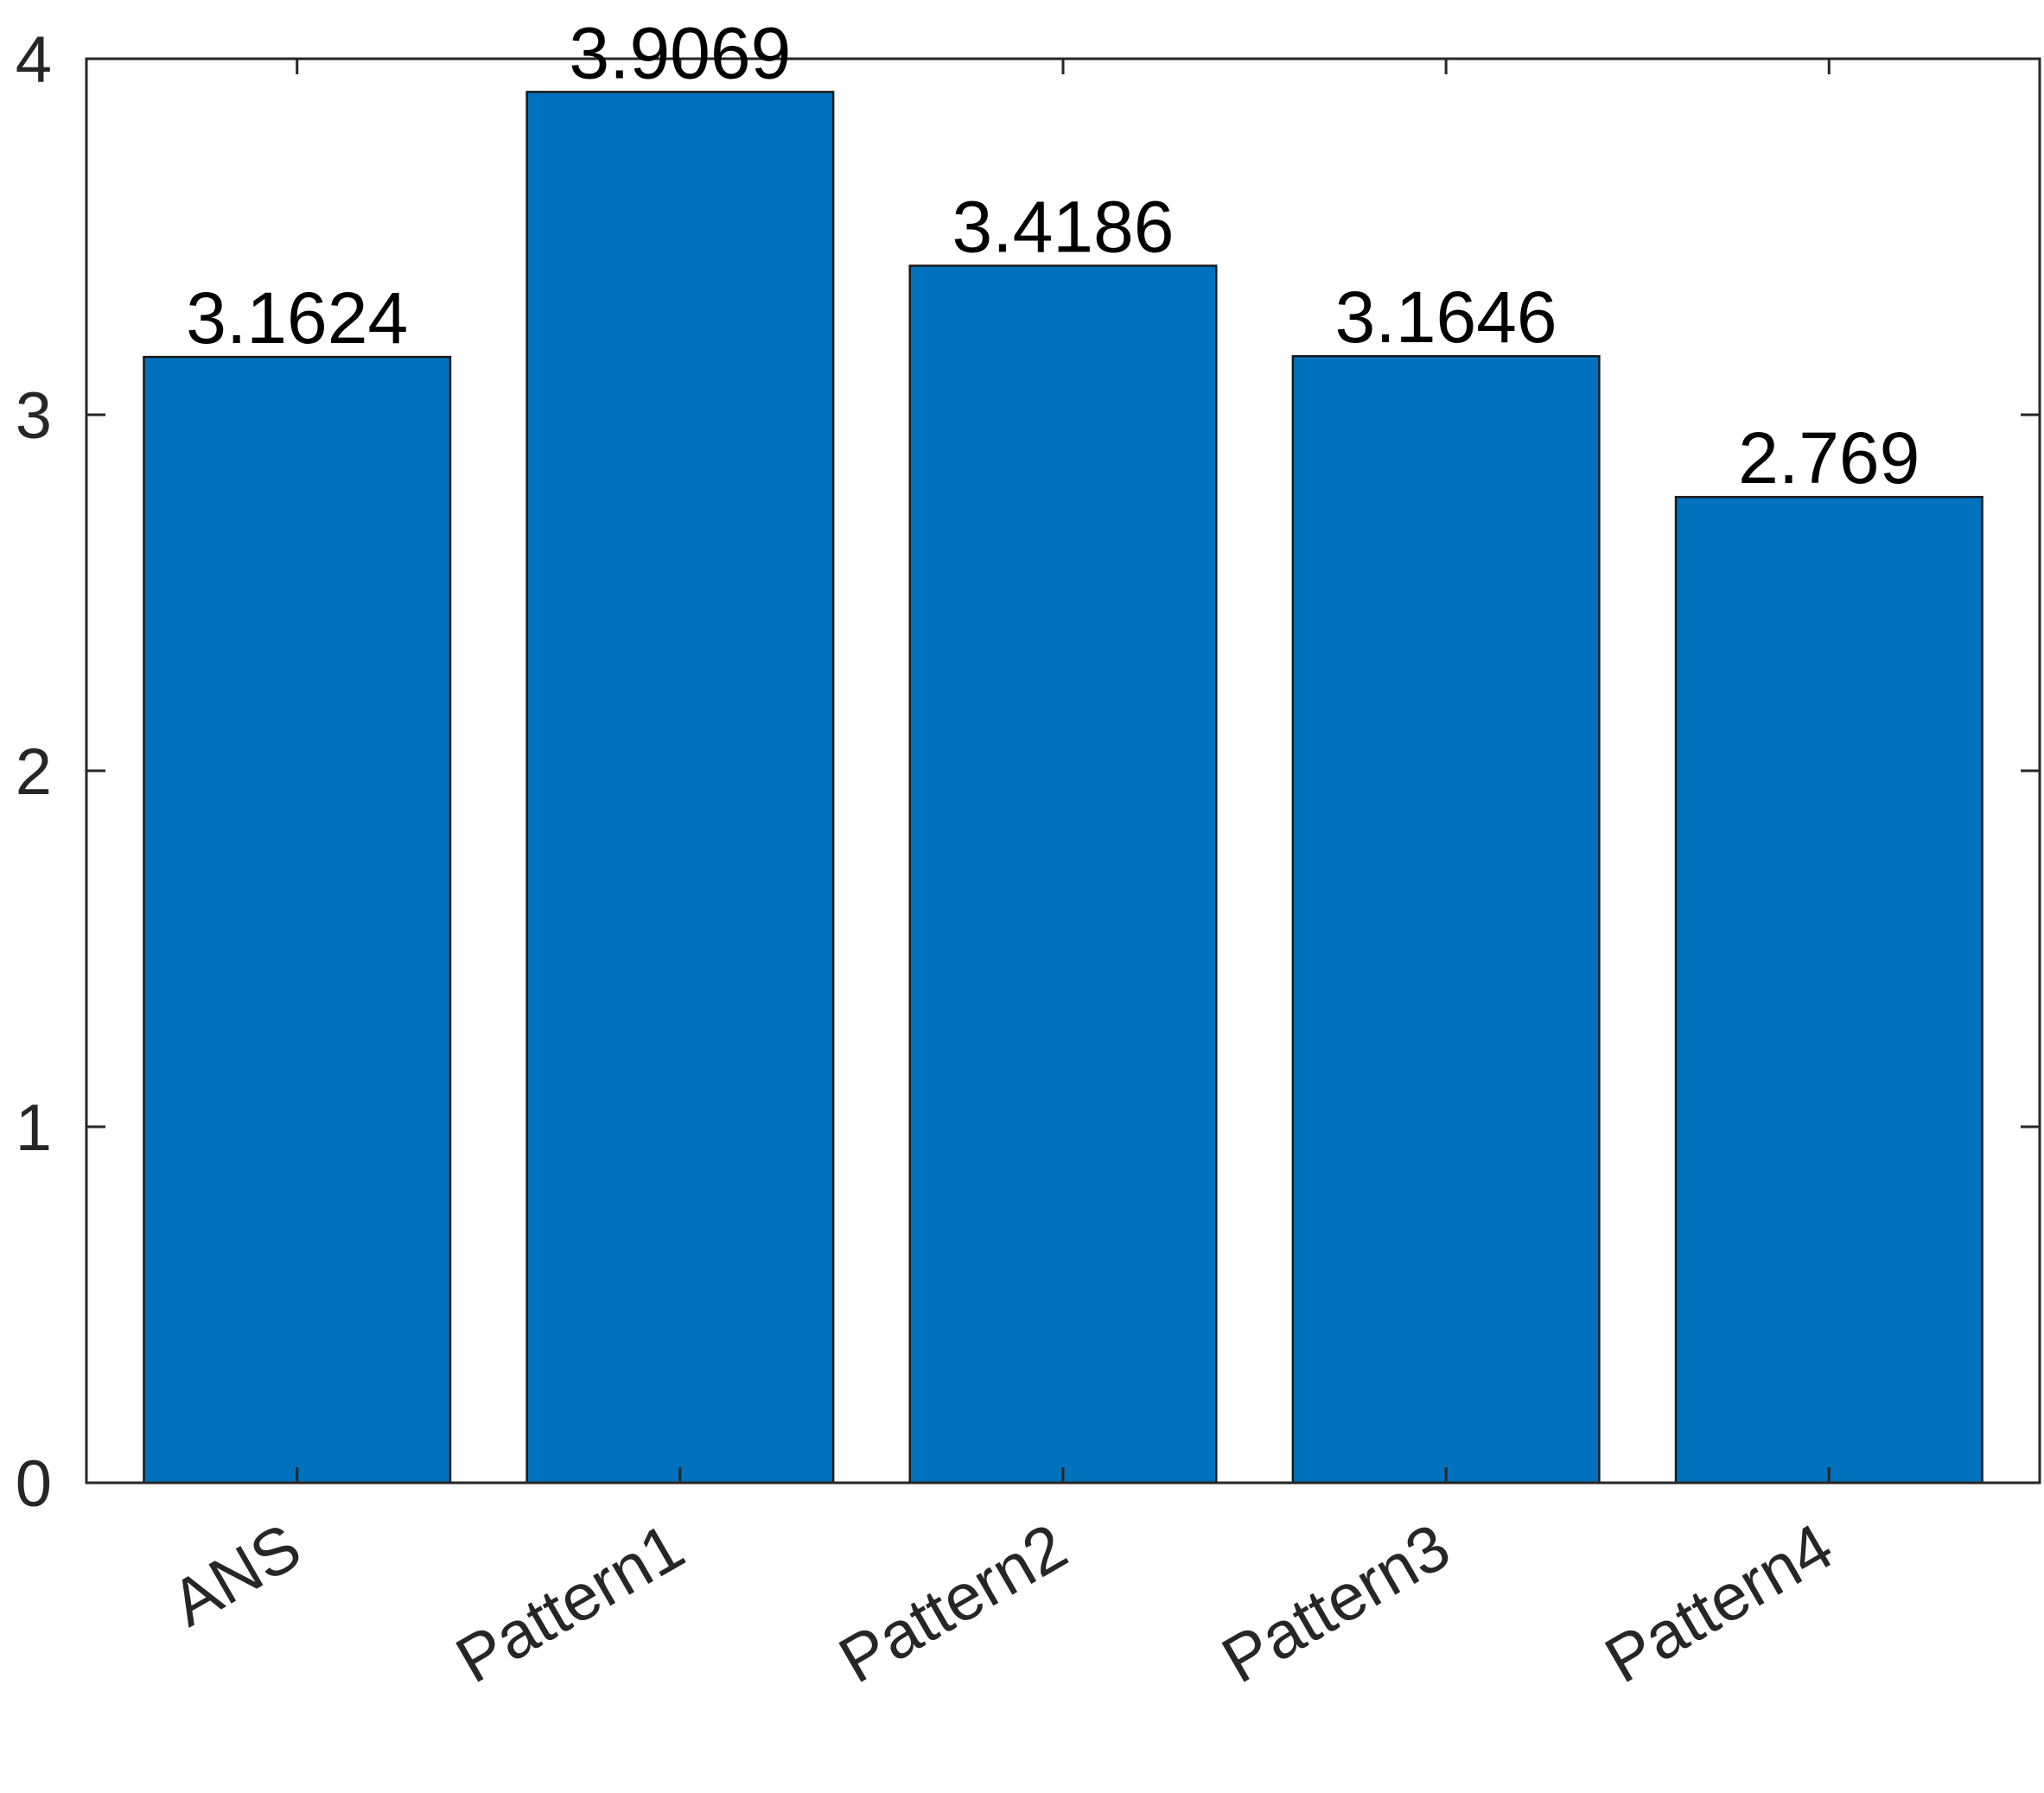 The image size is (2044, 1793). What do you see at coordinates (1718, 1603) in the screenshot?
I see `category-label-pattern4: Pattern4` at bounding box center [1718, 1603].